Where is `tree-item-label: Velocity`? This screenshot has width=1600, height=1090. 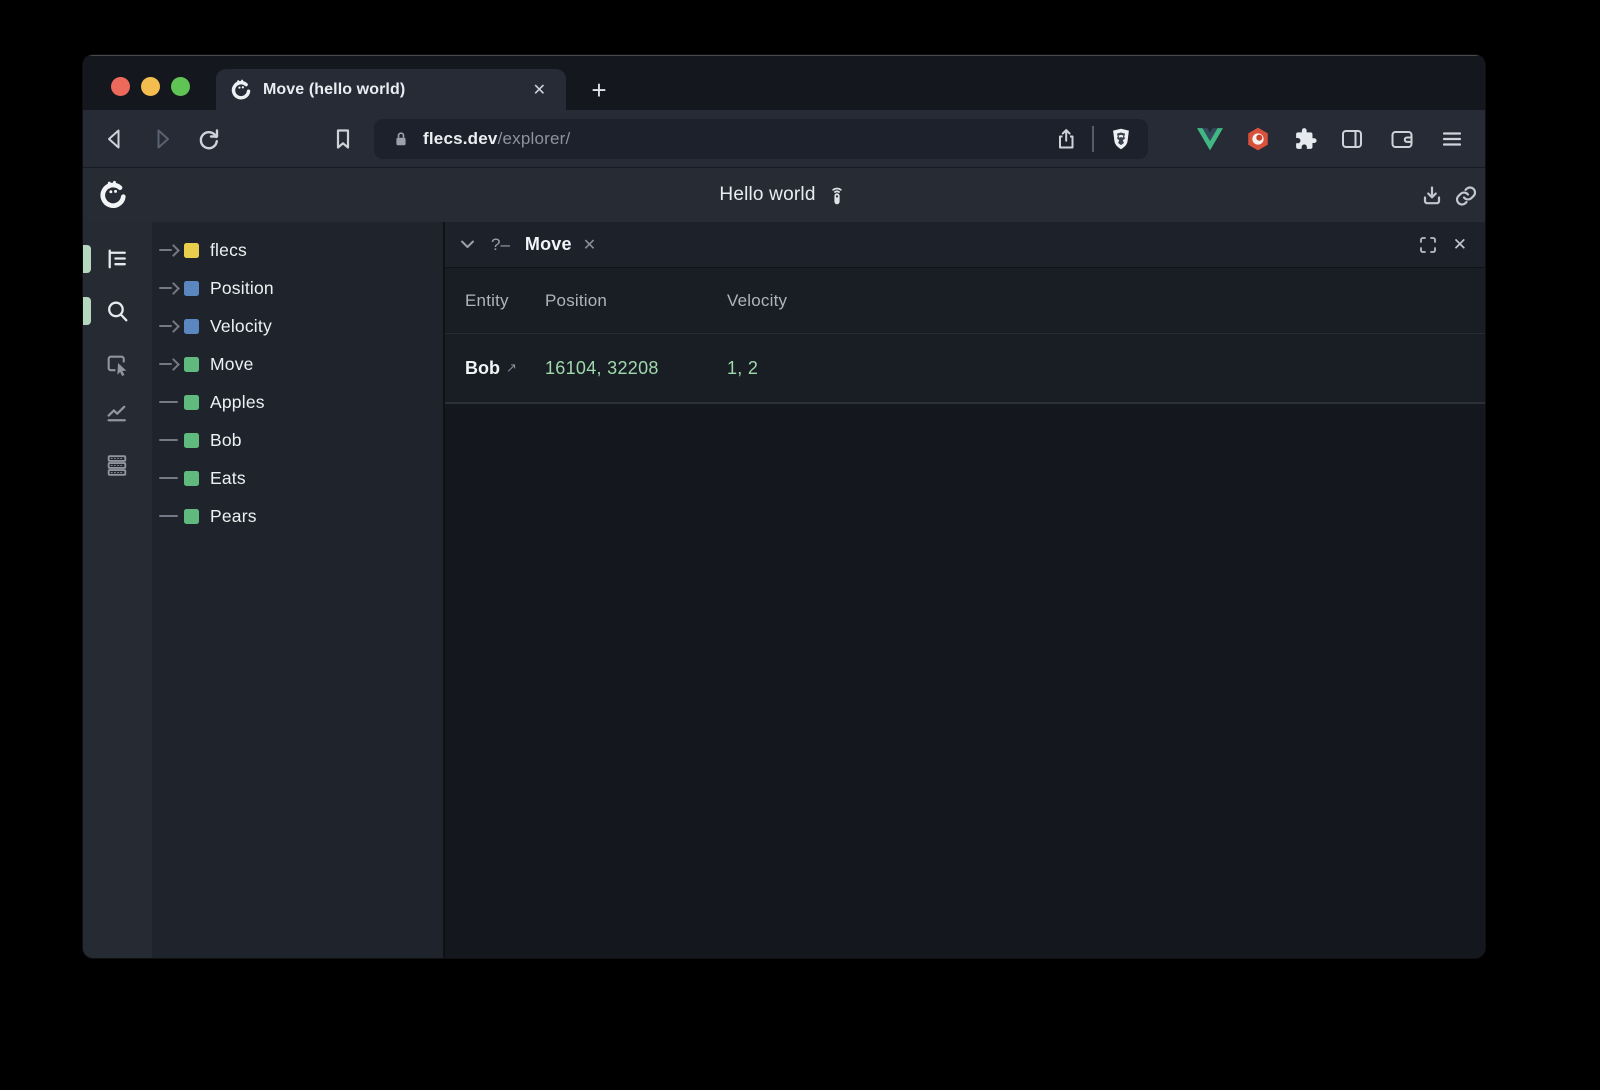
tree-item-label: Velocity is located at coordinates (241, 325).